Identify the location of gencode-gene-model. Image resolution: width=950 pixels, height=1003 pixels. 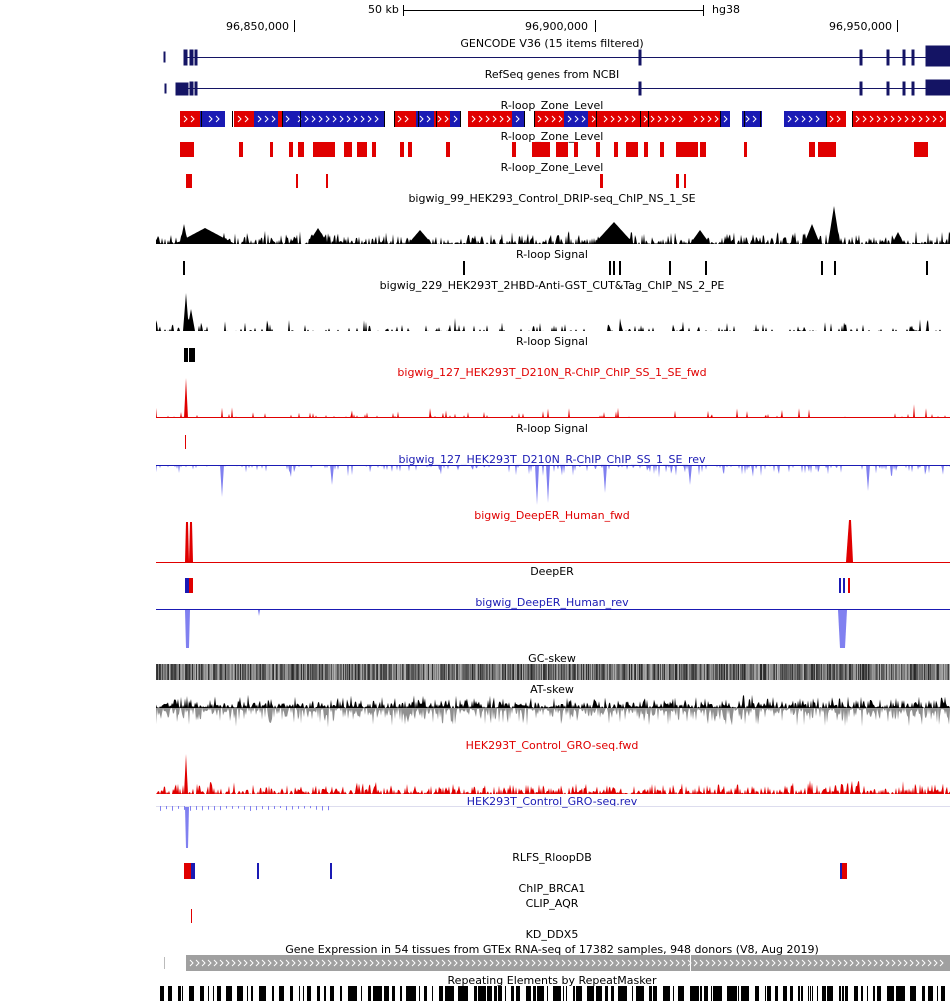
(556, 56).